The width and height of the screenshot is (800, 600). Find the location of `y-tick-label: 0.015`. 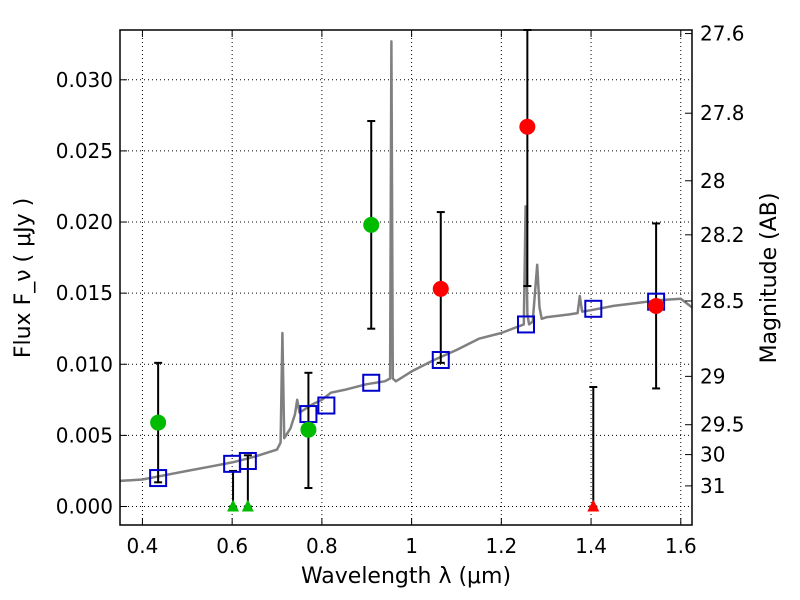

y-tick-label: 0.015 is located at coordinates (84, 293).